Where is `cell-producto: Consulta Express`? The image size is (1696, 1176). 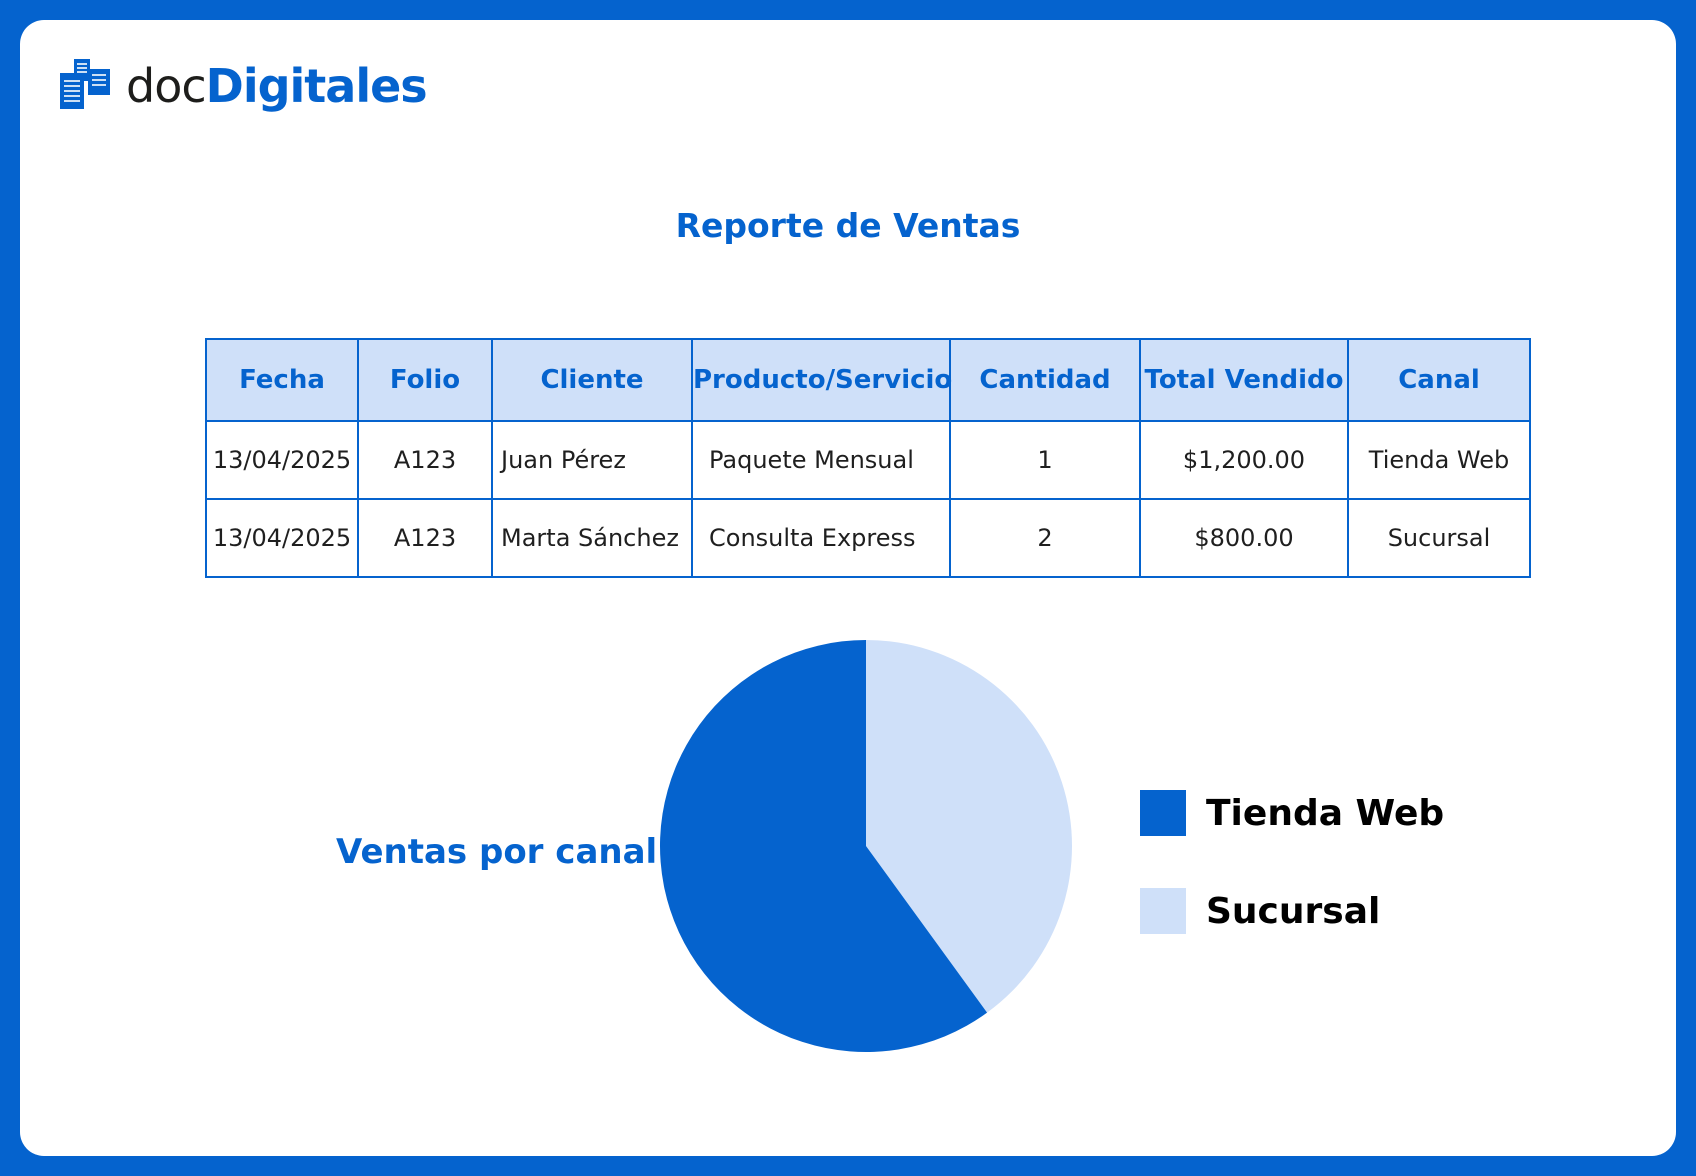 cell-producto: Consulta Express is located at coordinates (821, 538).